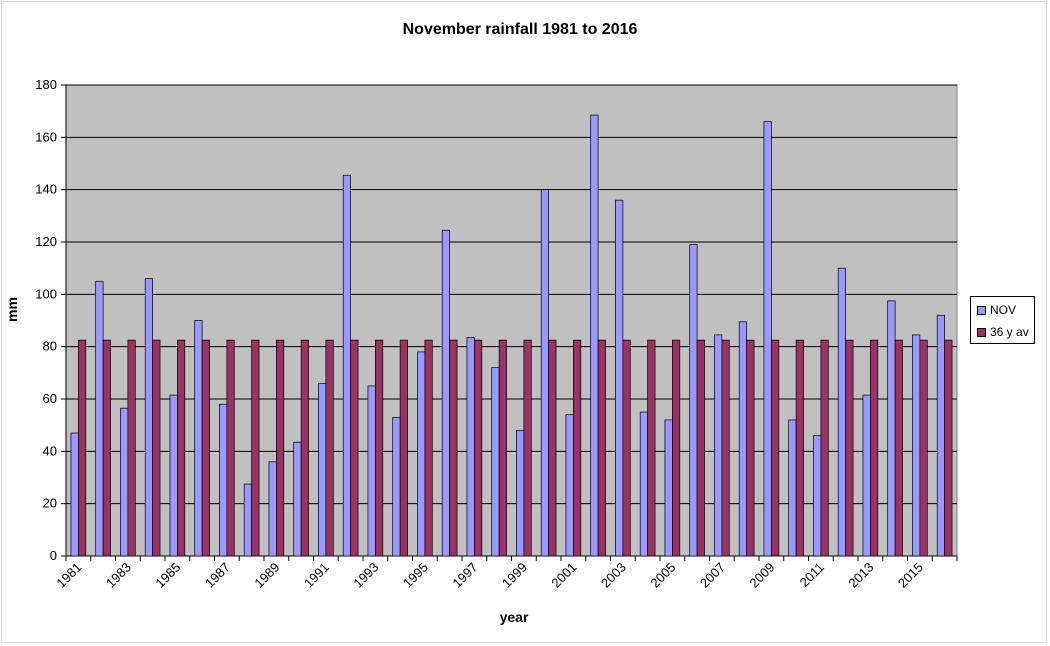  What do you see at coordinates (167, 575) in the screenshot?
I see `x-tick-label: 1985` at bounding box center [167, 575].